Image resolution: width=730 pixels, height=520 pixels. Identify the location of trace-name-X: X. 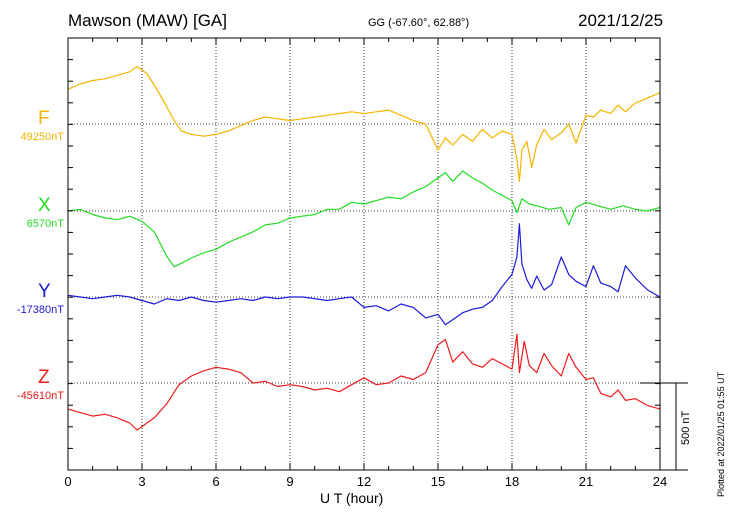
(44, 205).